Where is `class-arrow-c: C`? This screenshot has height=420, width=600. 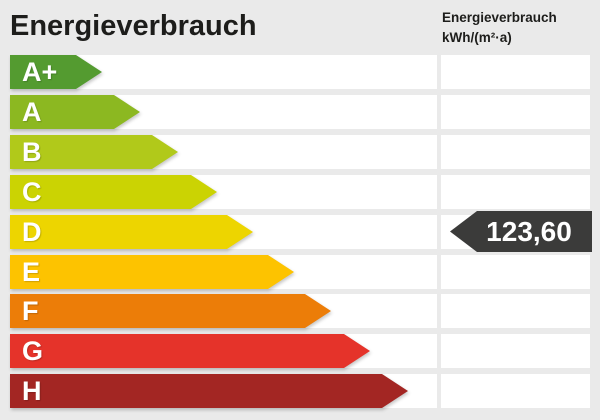 class-arrow-c: C is located at coordinates (113, 192).